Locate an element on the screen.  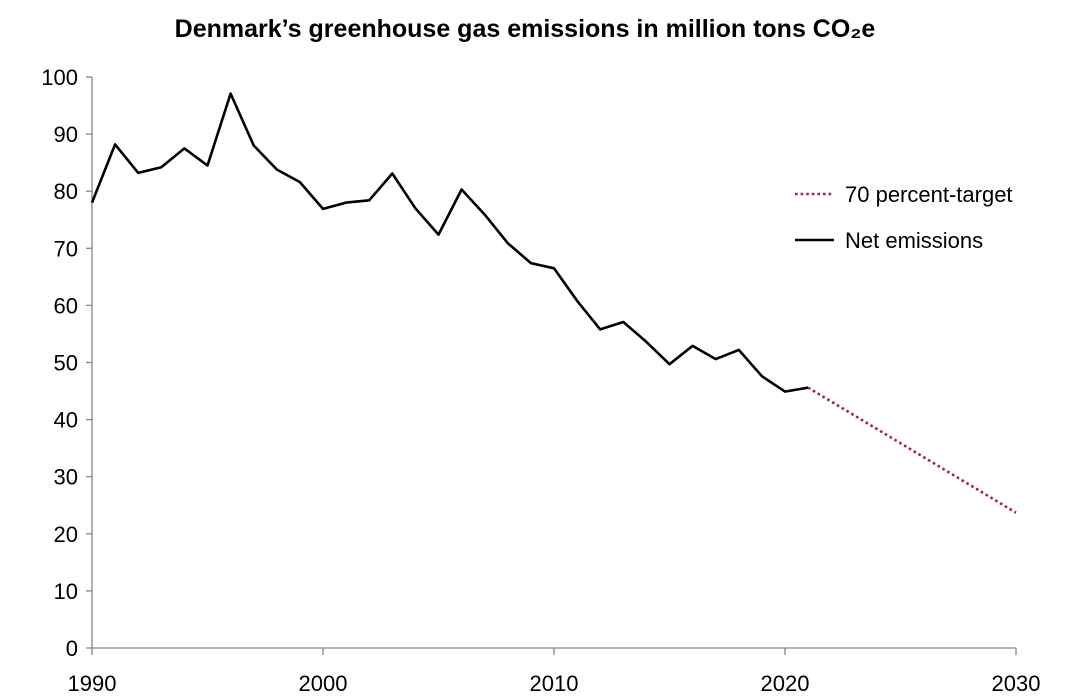
y-tick-label: 60 is located at coordinates (66, 305).